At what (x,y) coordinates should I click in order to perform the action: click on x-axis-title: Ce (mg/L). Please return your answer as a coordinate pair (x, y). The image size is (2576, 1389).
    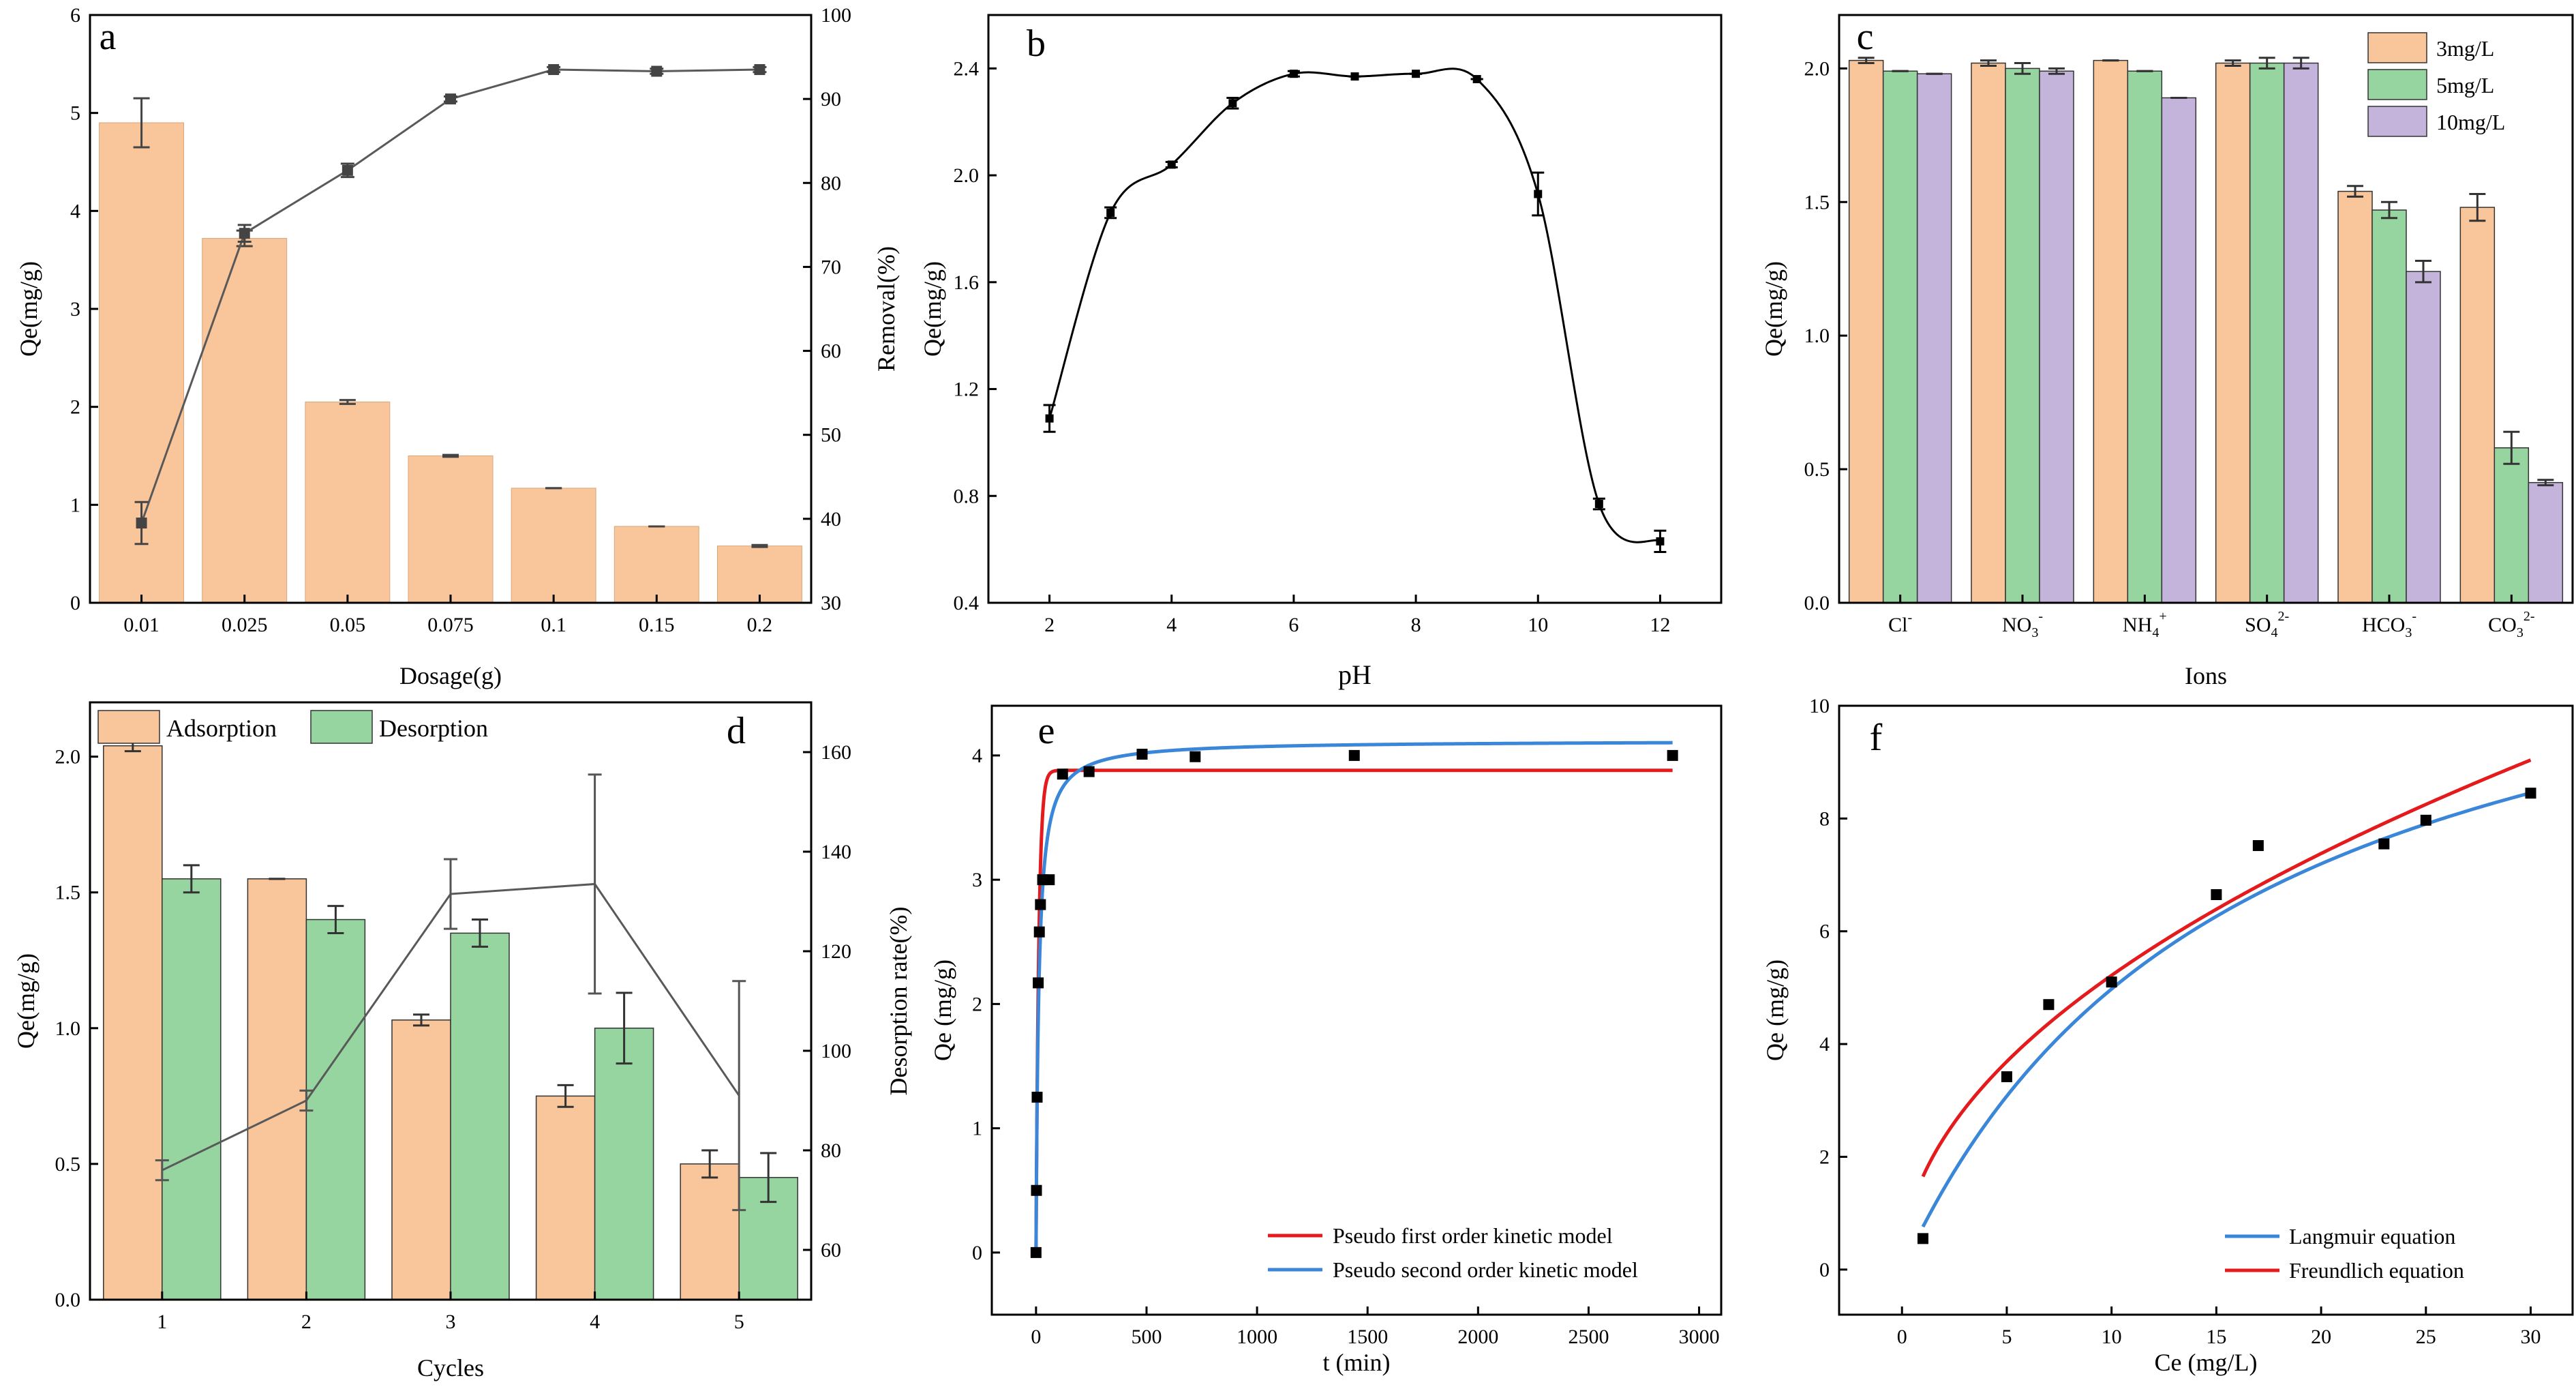
    Looking at the image, I should click on (2206, 1362).